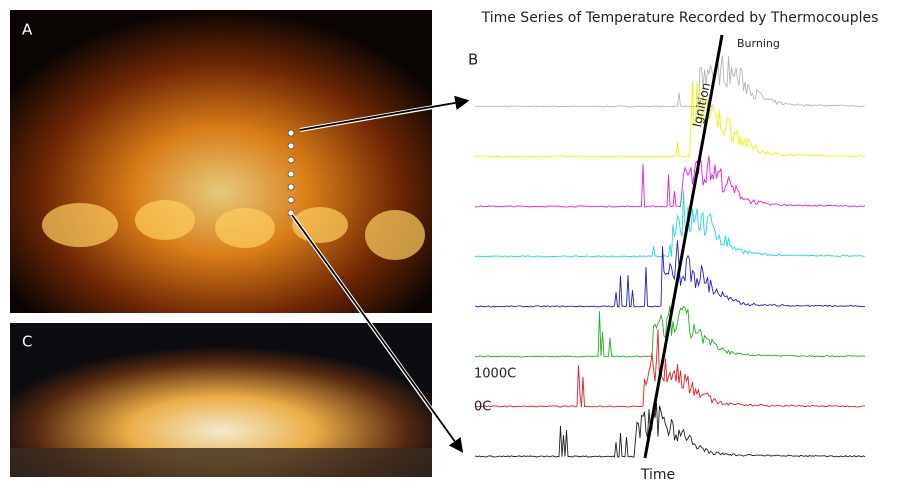 This screenshot has height=485, width=905. I want to click on ignition-line, so click(683, 246).